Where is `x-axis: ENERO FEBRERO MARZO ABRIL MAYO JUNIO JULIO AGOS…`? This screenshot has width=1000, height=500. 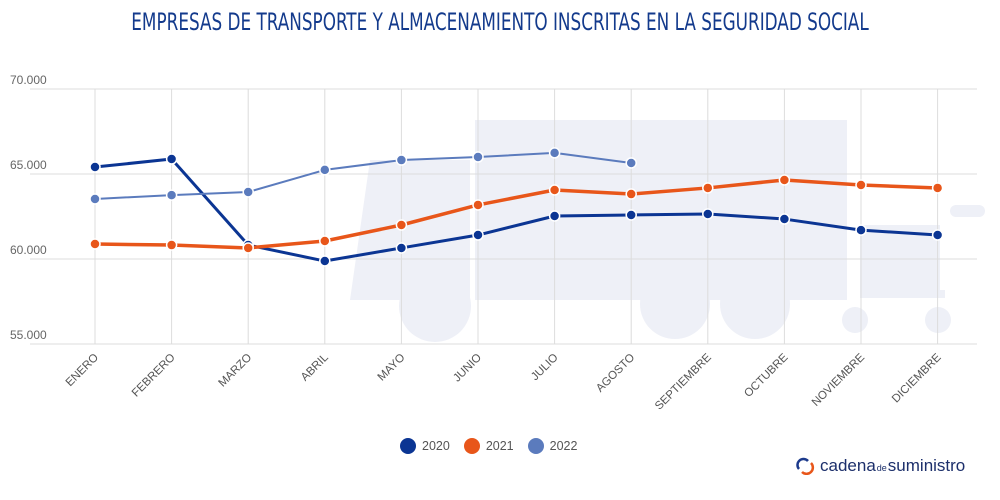
x-axis: ENERO FEBRERO MARZO ABRIL MAYO JUNIO JULIO AGOS… is located at coordinates (504, 381).